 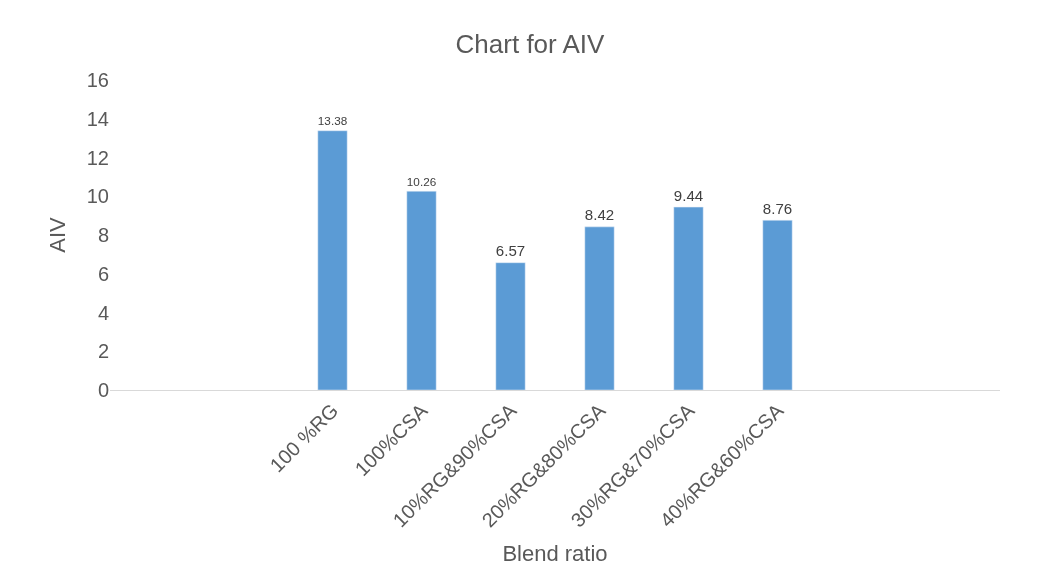 I want to click on data-label: 8.76, so click(x=777, y=208).